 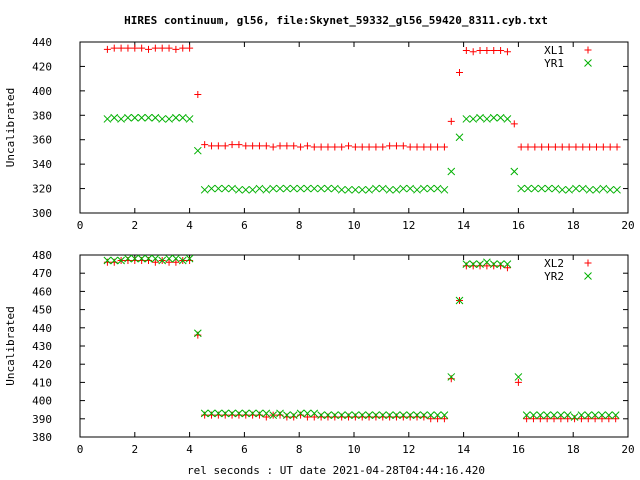 I want to click on legend-label: XL2, so click(x=554, y=263).